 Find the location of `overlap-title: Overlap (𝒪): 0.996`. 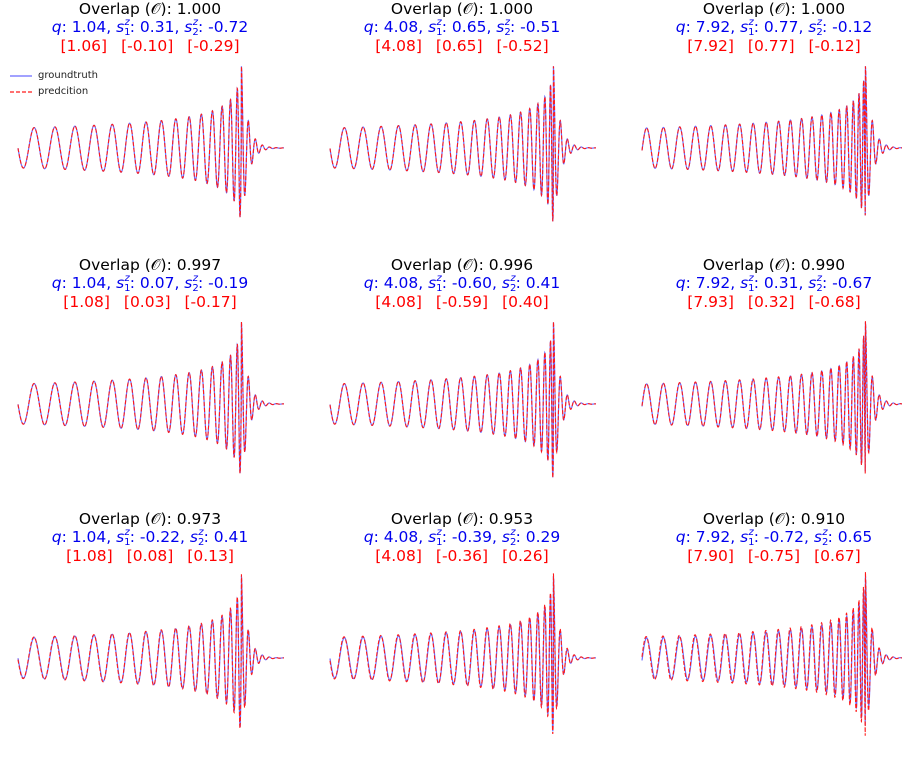

overlap-title: Overlap (𝒪): 0.996 is located at coordinates (462, 265).